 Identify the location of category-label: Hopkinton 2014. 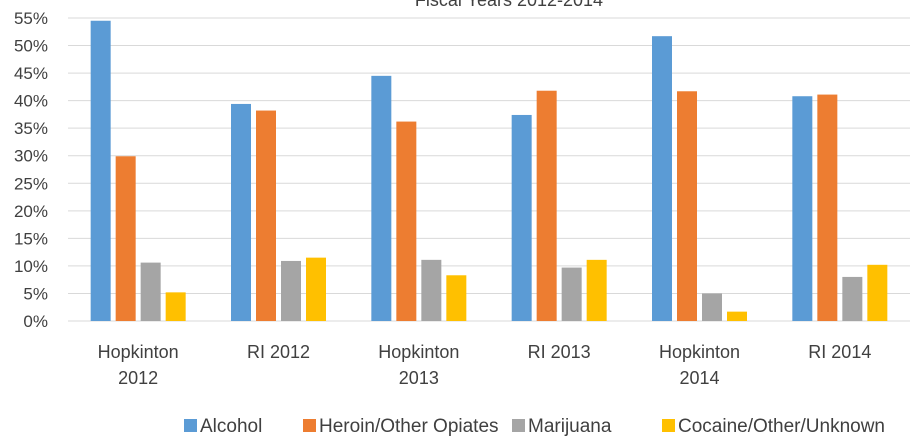
(699, 365).